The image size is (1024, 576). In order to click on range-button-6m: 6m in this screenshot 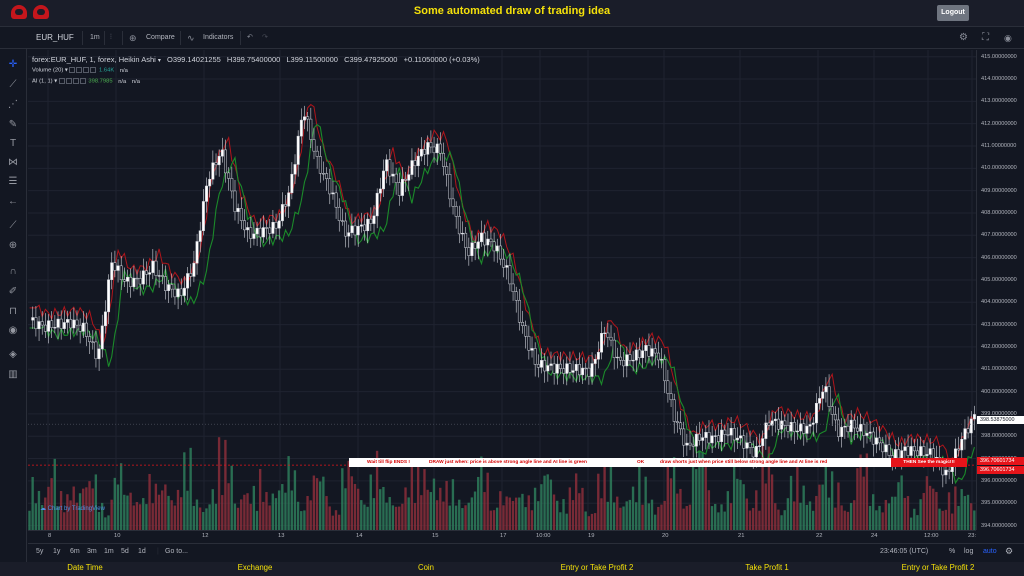, I will do `click(75, 551)`.